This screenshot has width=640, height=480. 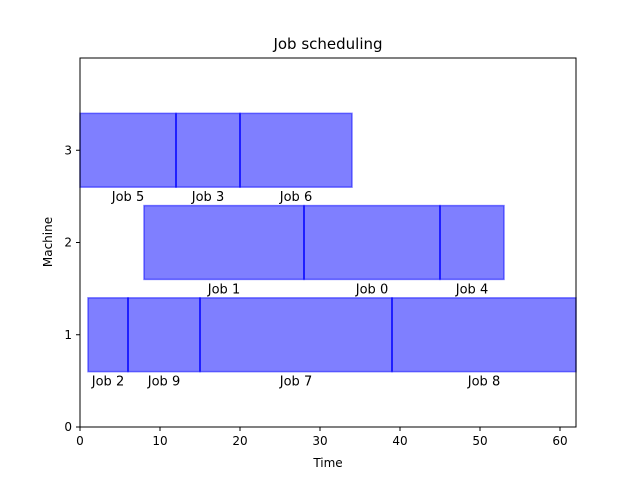 What do you see at coordinates (479, 441) in the screenshot?
I see `x-tick-label: 50` at bounding box center [479, 441].